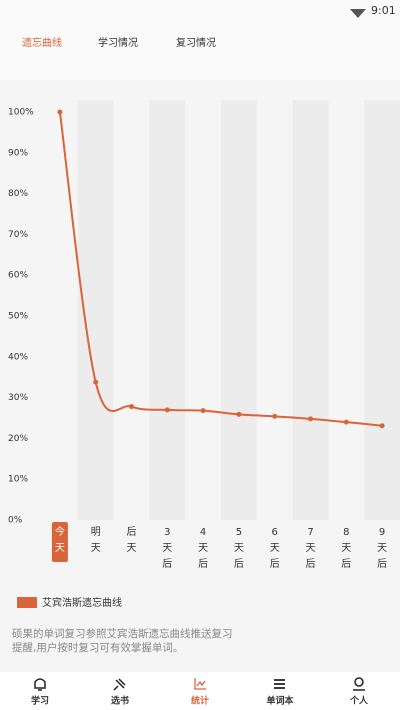 The image size is (400, 710). What do you see at coordinates (203, 548) in the screenshot?
I see `x-tick-label: 4 天后` at bounding box center [203, 548].